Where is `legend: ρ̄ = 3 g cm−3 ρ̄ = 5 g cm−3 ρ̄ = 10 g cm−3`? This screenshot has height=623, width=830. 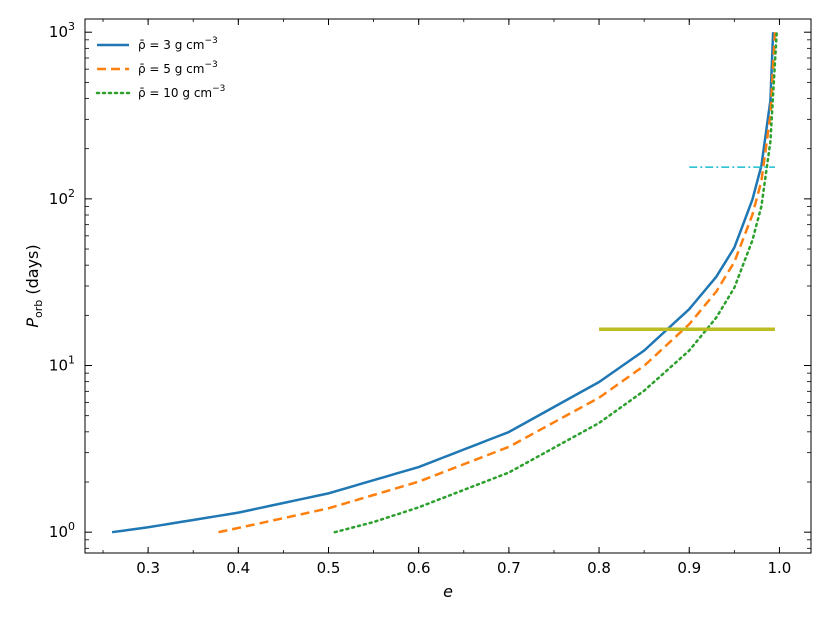 legend: ρ̄ = 3 g cm−3 ρ̄ = 5 g cm−3 ρ̄ = 10 g cm−3 is located at coordinates (160, 68).